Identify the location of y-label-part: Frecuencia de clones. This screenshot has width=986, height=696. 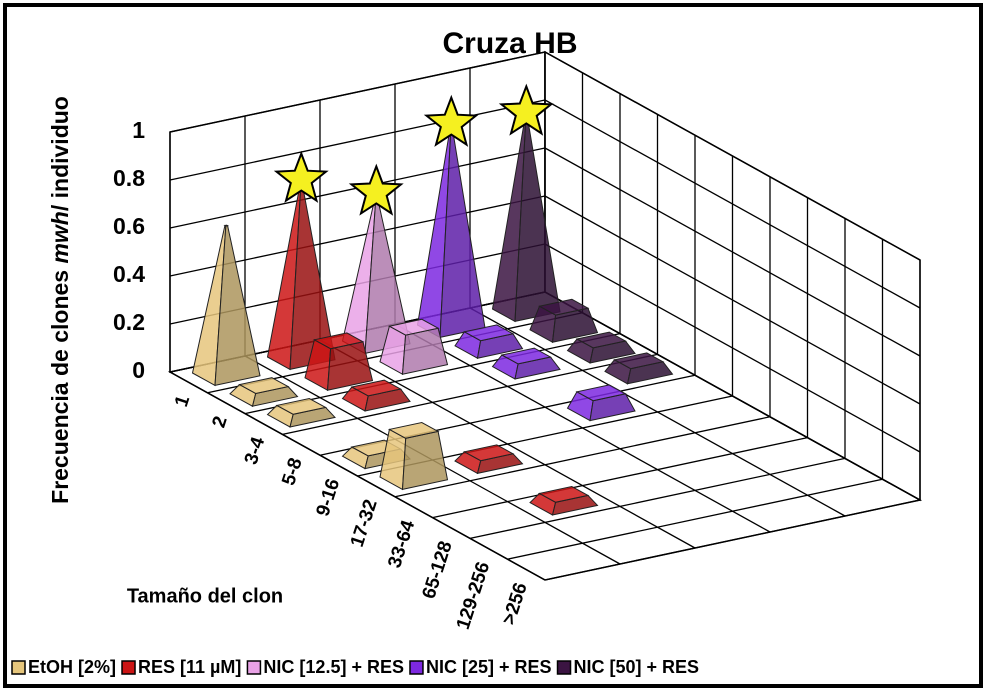
(60, 384).